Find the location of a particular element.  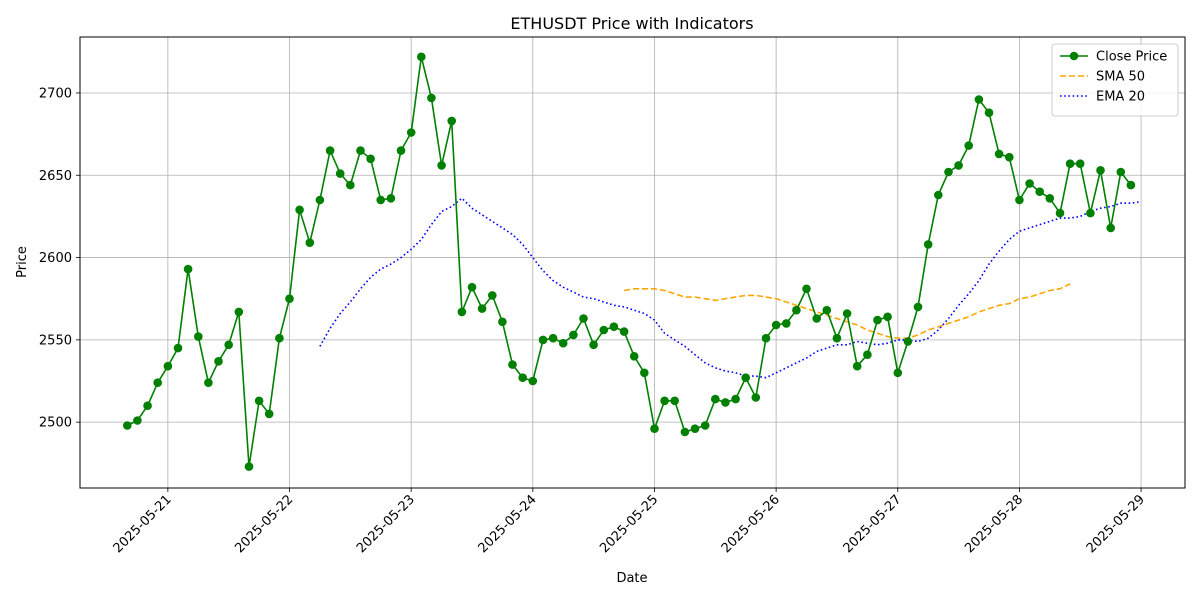

sma-50-line is located at coordinates (847, 311).